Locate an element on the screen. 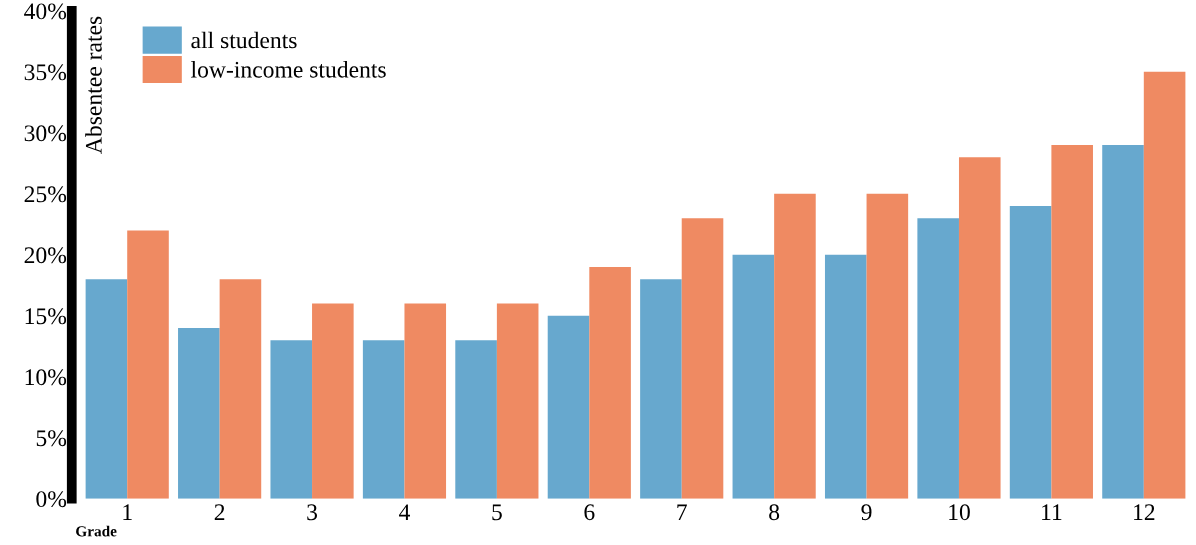 The width and height of the screenshot is (1196, 545). x-tick-label: 1 is located at coordinates (127, 512).